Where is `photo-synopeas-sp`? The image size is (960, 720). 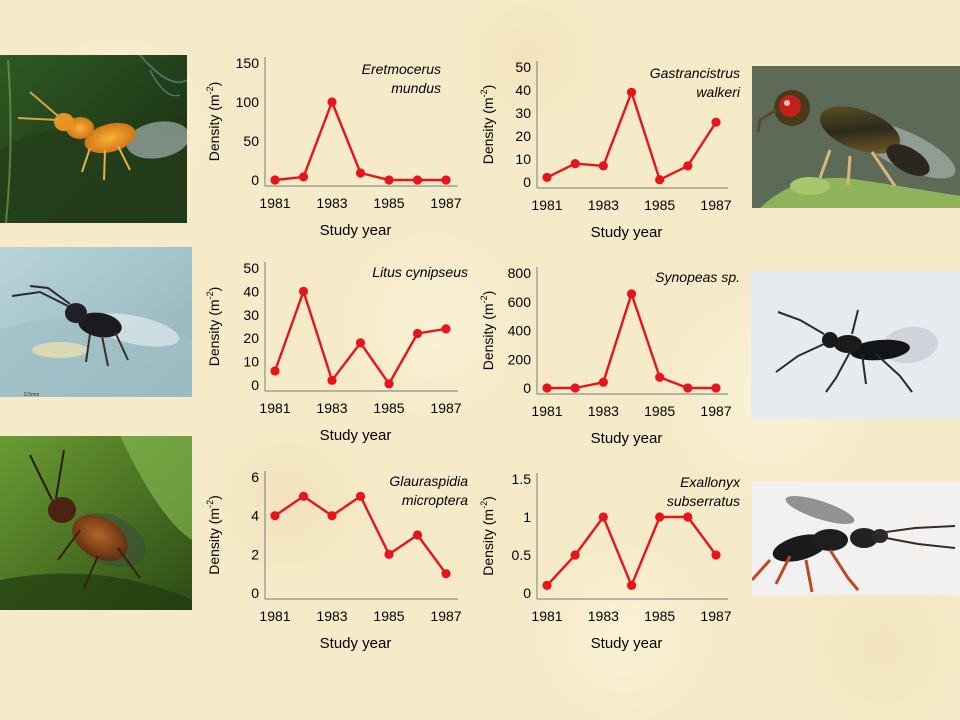
photo-synopeas-sp is located at coordinates (855, 345).